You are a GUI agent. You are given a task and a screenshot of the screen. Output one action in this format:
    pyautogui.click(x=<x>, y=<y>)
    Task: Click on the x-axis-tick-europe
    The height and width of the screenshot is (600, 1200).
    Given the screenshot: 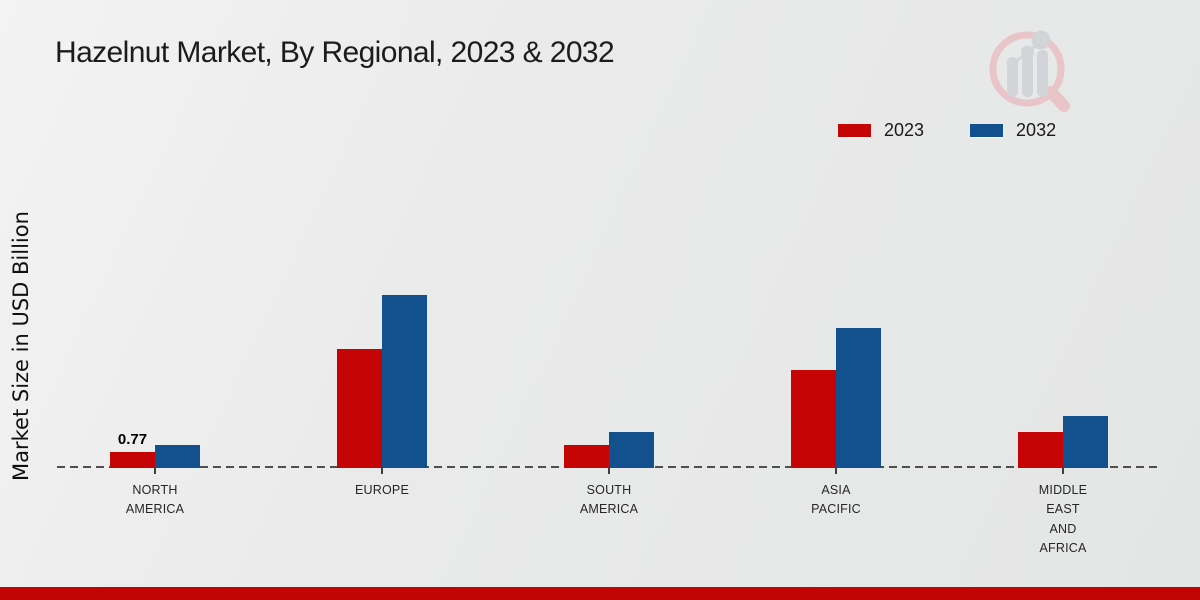 What is the action you would take?
    pyautogui.click(x=382, y=471)
    